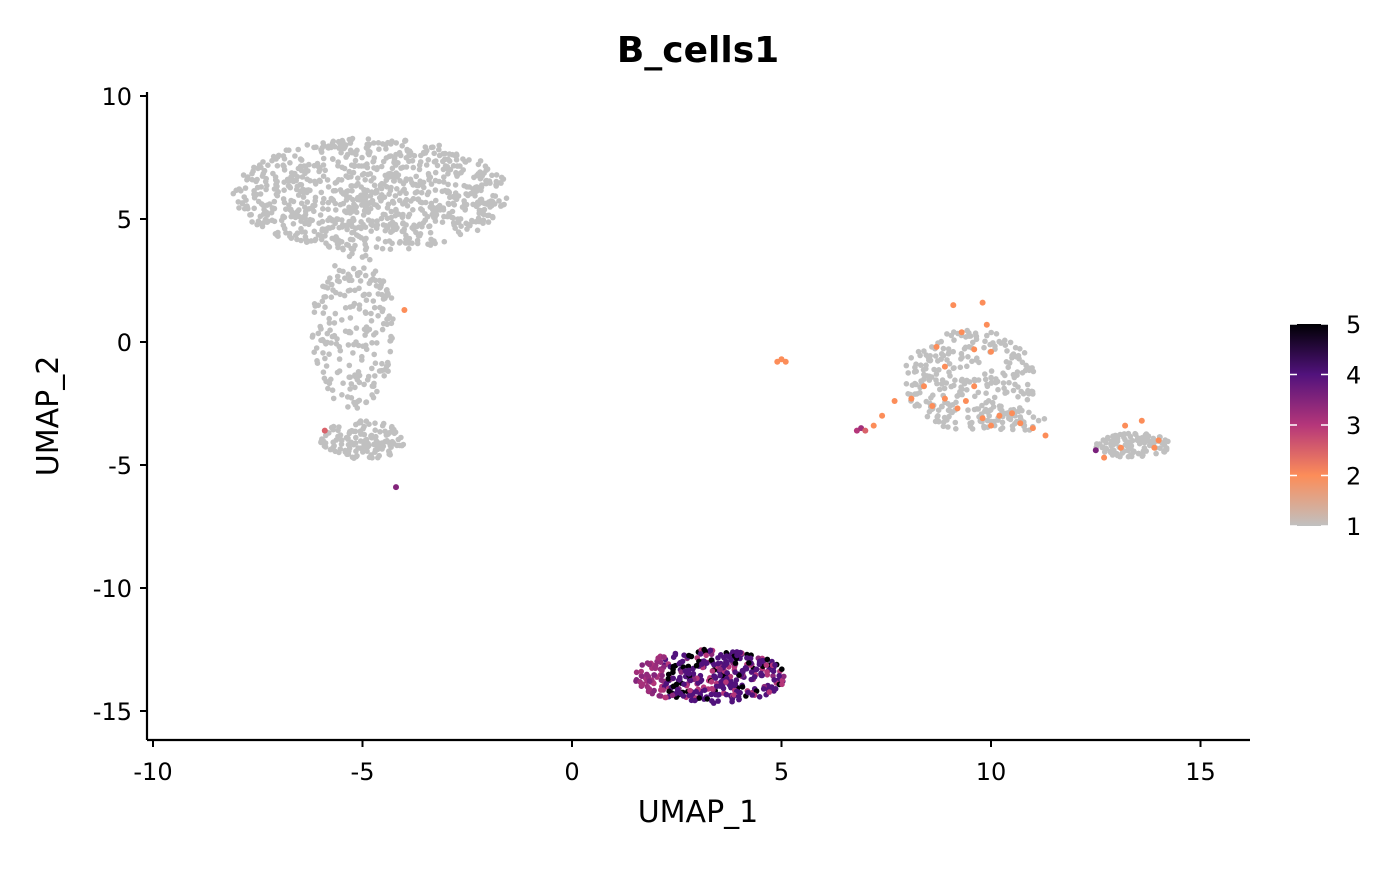 The height and width of the screenshot is (870, 1400). What do you see at coordinates (1353, 527) in the screenshot?
I see `colorbar-tick-label: 1` at bounding box center [1353, 527].